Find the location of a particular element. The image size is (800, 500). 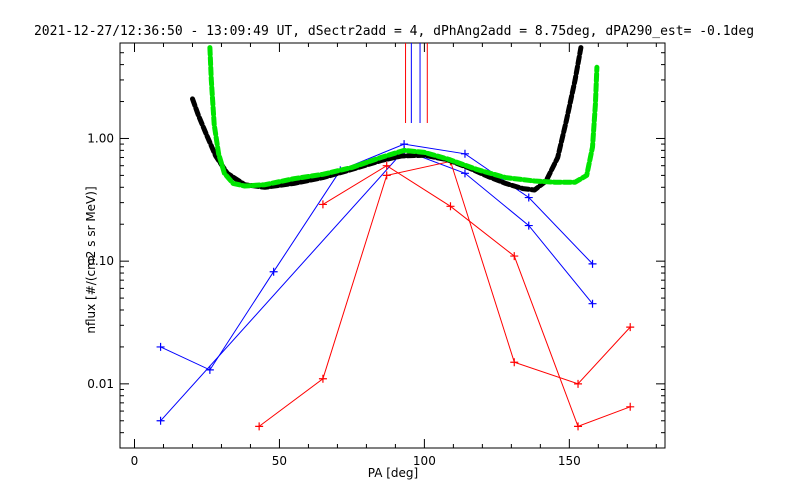

x-tick-label: 150 is located at coordinates (569, 461).